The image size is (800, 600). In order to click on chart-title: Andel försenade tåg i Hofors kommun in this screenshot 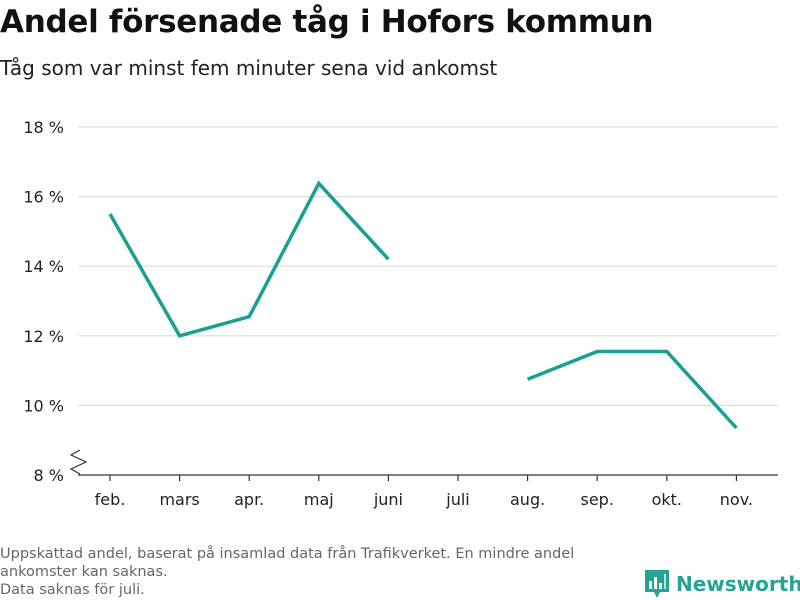, I will do `click(327, 22)`.